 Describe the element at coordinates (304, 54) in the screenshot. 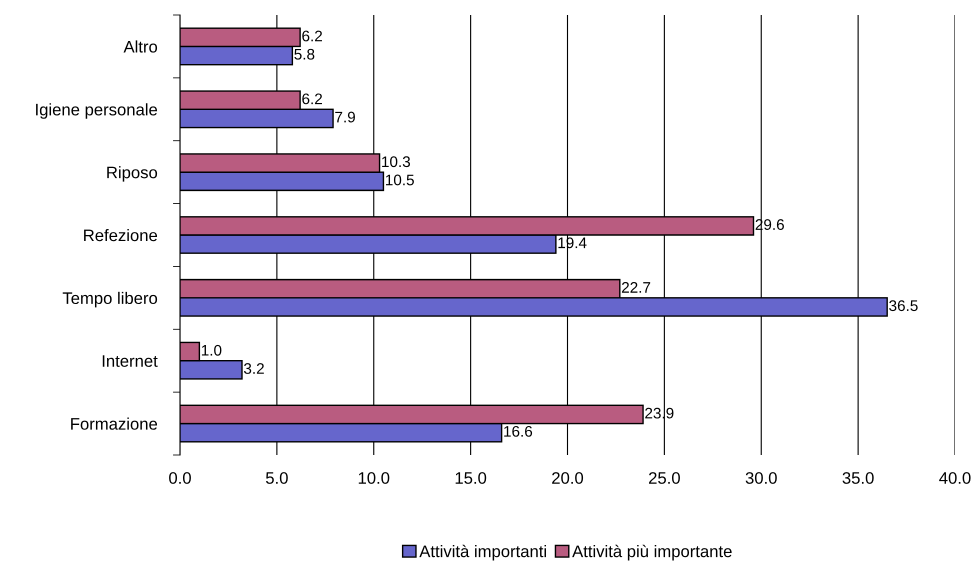

I see `data-label: 5.8` at that location.